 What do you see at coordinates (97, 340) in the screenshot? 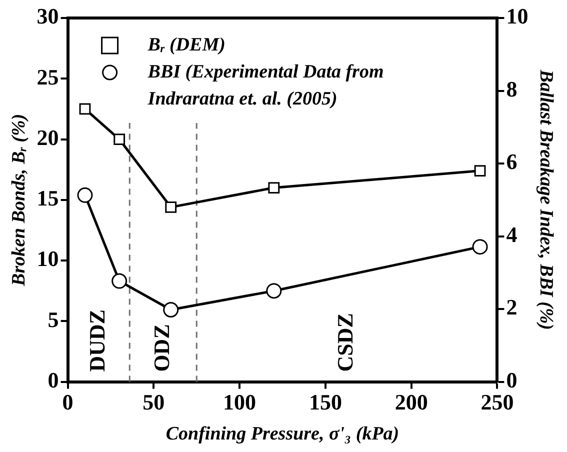
I see `annotation: DUDZ` at bounding box center [97, 340].